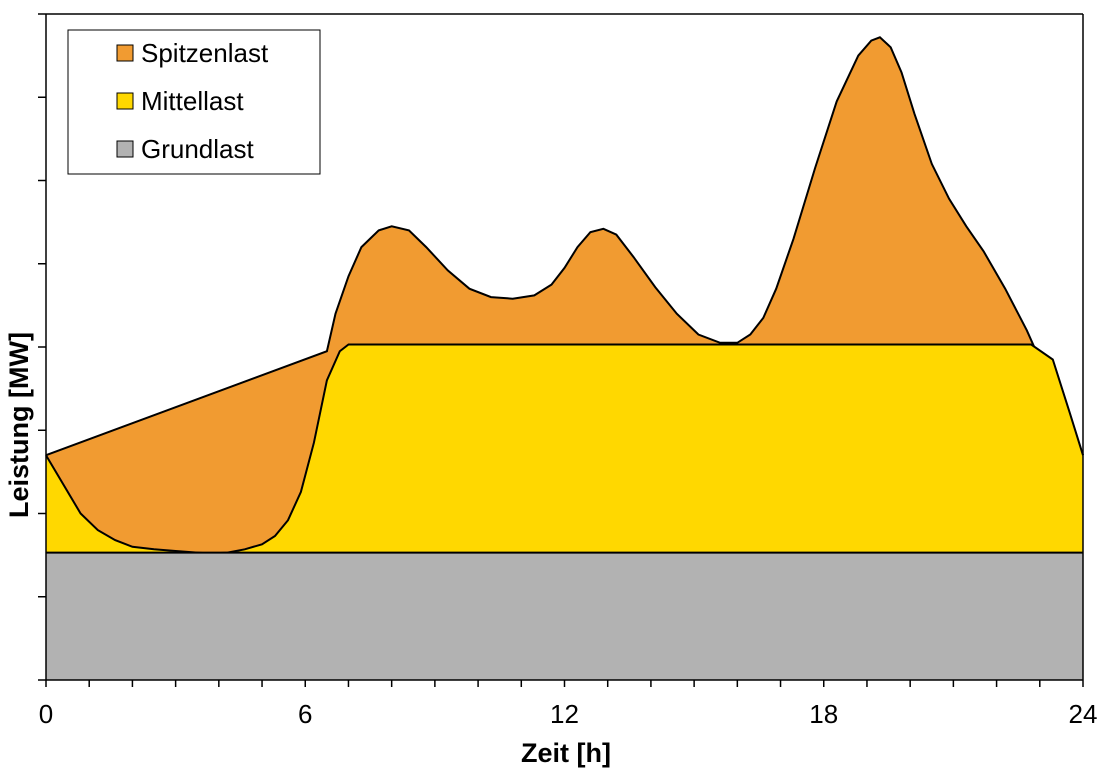 This screenshot has width=1099, height=772. I want to click on legend-box, so click(194, 102).